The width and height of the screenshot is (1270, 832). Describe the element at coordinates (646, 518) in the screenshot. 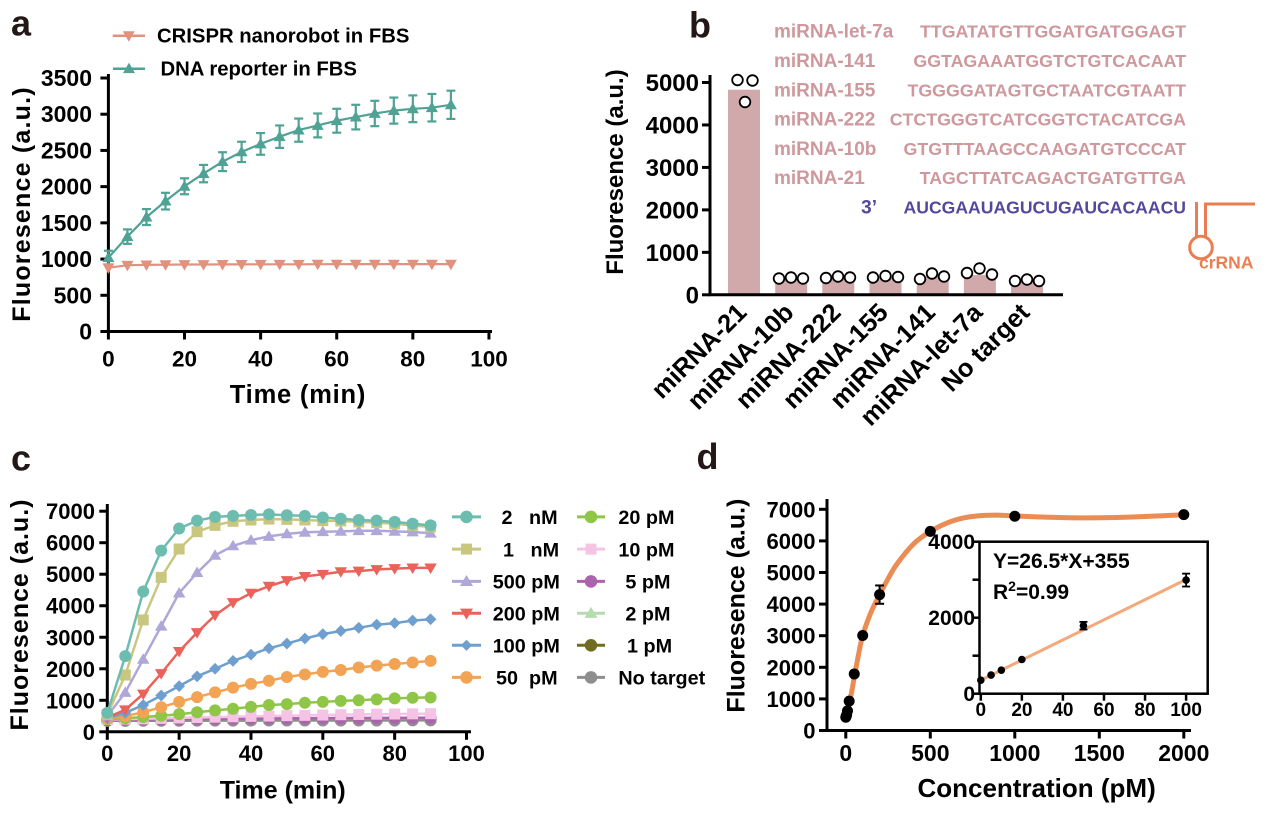

I see `svg-text: 20 pM` at that location.